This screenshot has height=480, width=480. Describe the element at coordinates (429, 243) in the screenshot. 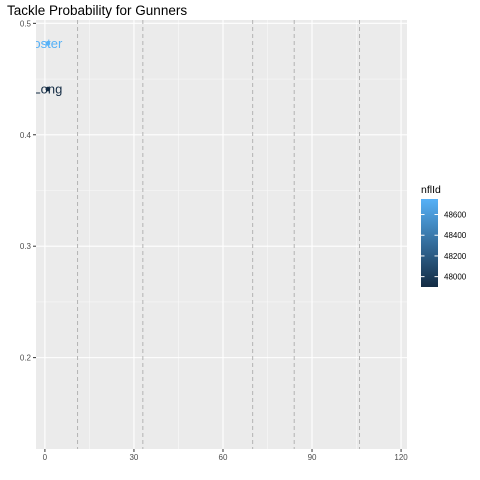

I see `legend-colorbar` at that location.